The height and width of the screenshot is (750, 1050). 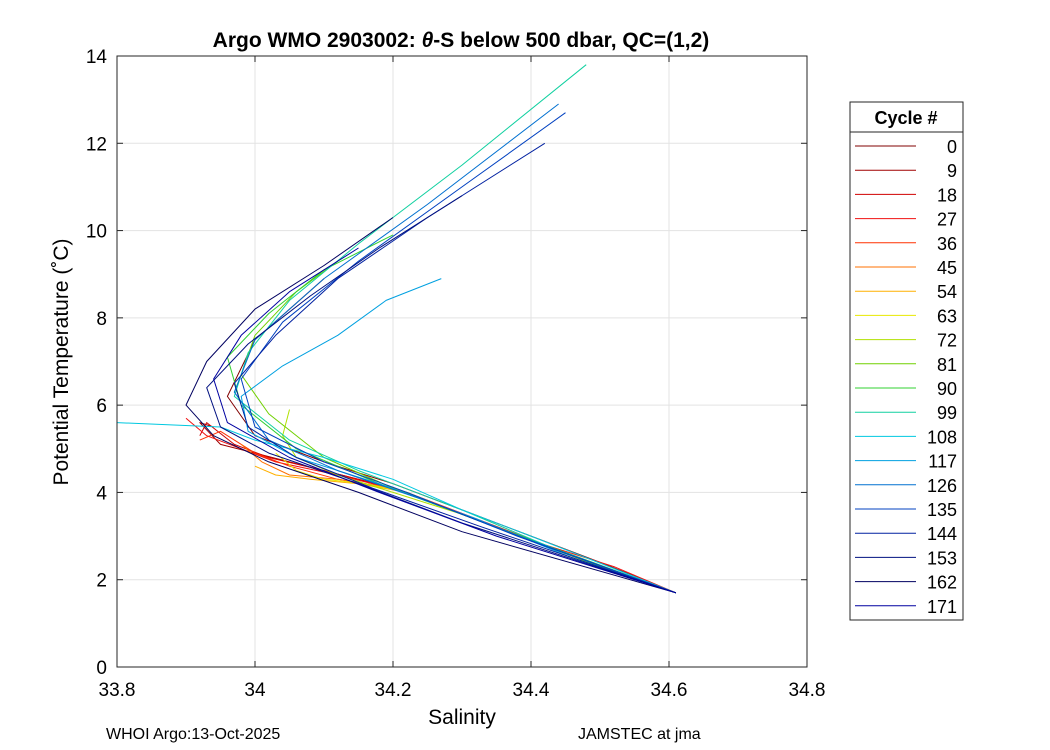 What do you see at coordinates (96, 144) in the screenshot?
I see `y-tick-label: 12` at bounding box center [96, 144].